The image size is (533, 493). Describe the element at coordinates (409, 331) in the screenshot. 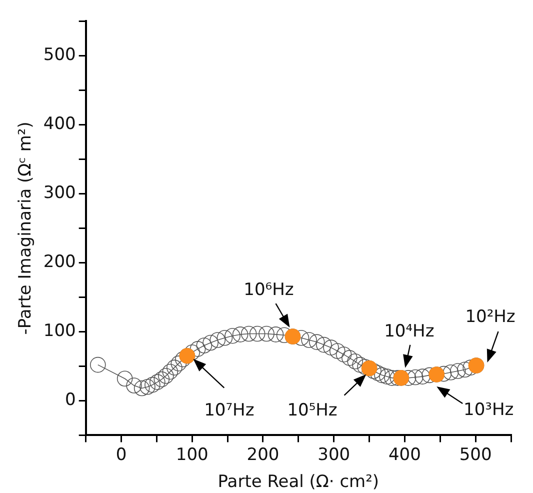

I see `annotation: 10⁴Hz` at that location.